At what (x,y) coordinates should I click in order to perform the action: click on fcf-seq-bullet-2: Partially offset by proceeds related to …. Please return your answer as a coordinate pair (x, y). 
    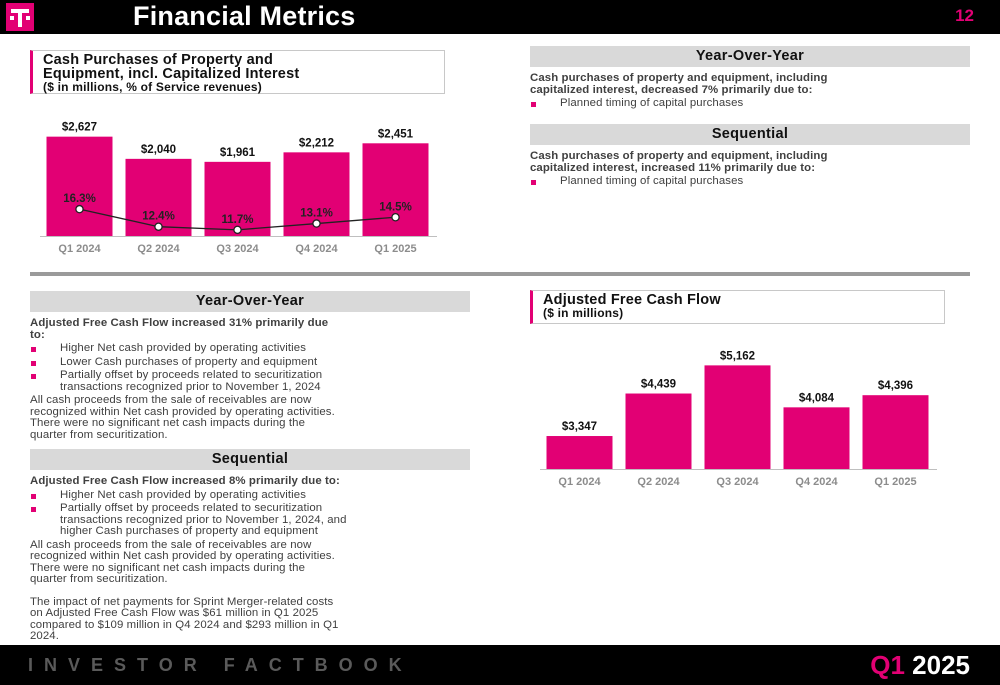
    Looking at the image, I should click on (252, 520).